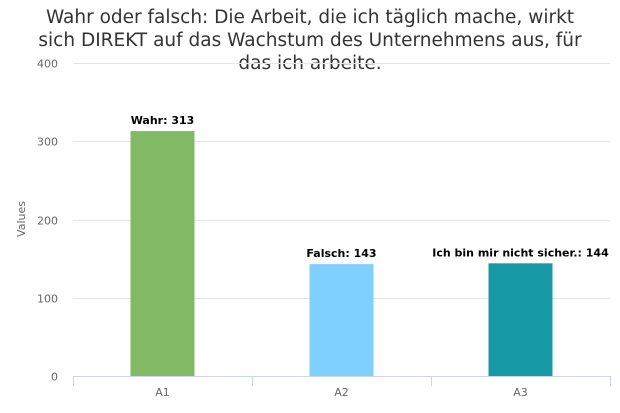 The image size is (620, 413). I want to click on y-tick-label: 200, so click(47, 221).